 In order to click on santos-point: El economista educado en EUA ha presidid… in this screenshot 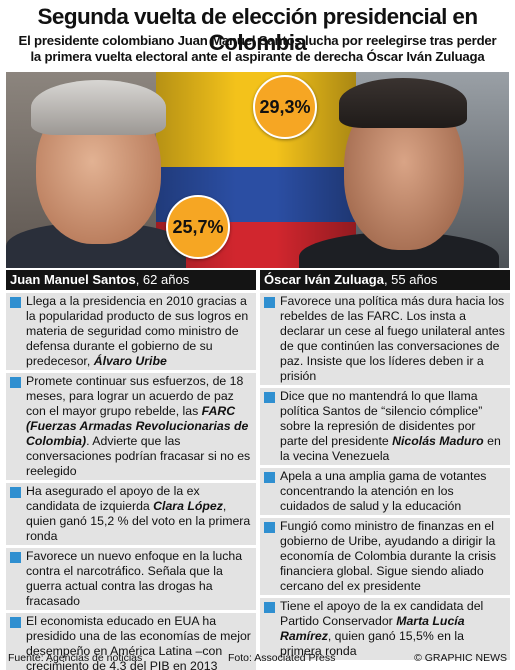, I will do `click(131, 641)`.